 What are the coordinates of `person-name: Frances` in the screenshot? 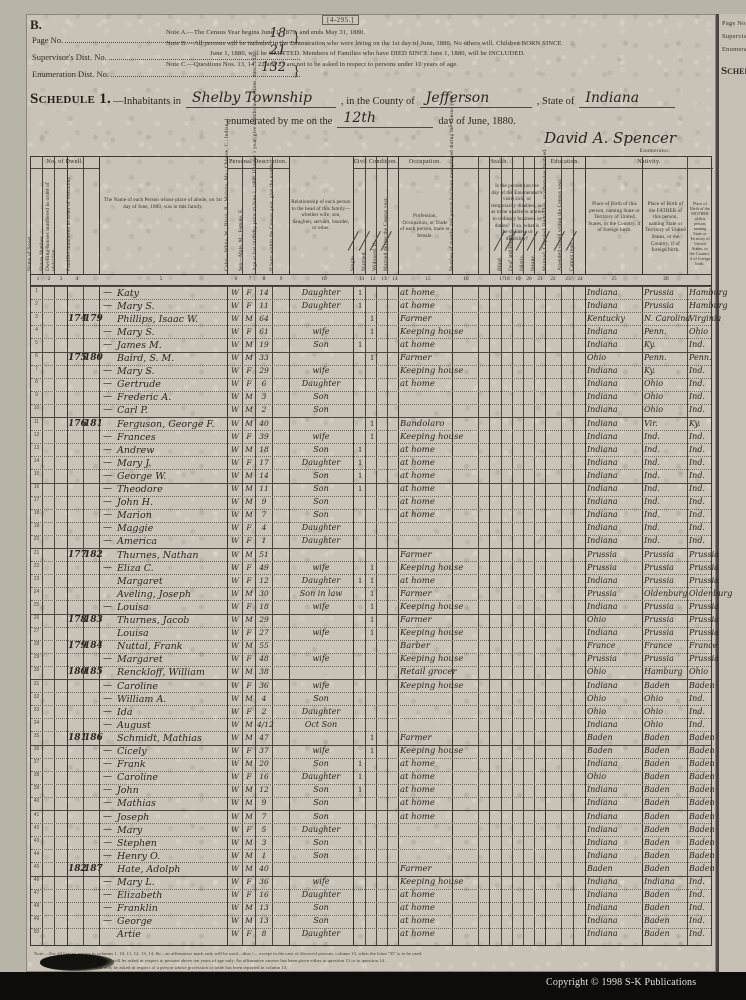 It's located at (136, 437).